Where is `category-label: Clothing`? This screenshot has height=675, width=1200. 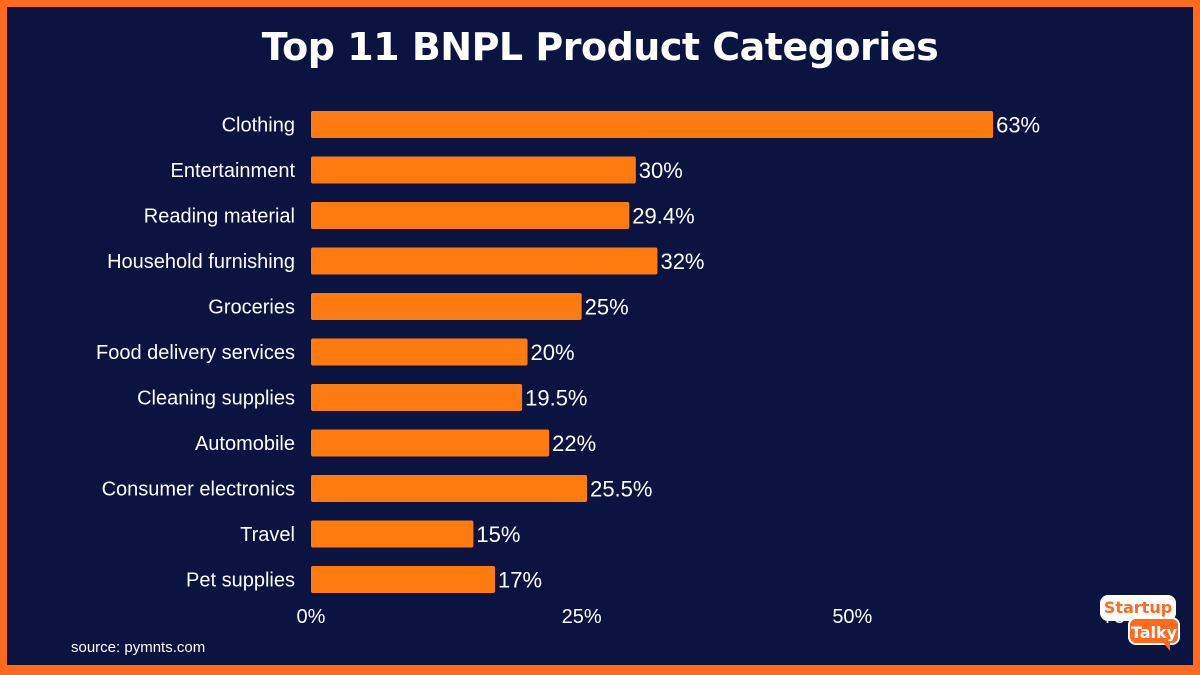
category-label: Clothing is located at coordinates (258, 126).